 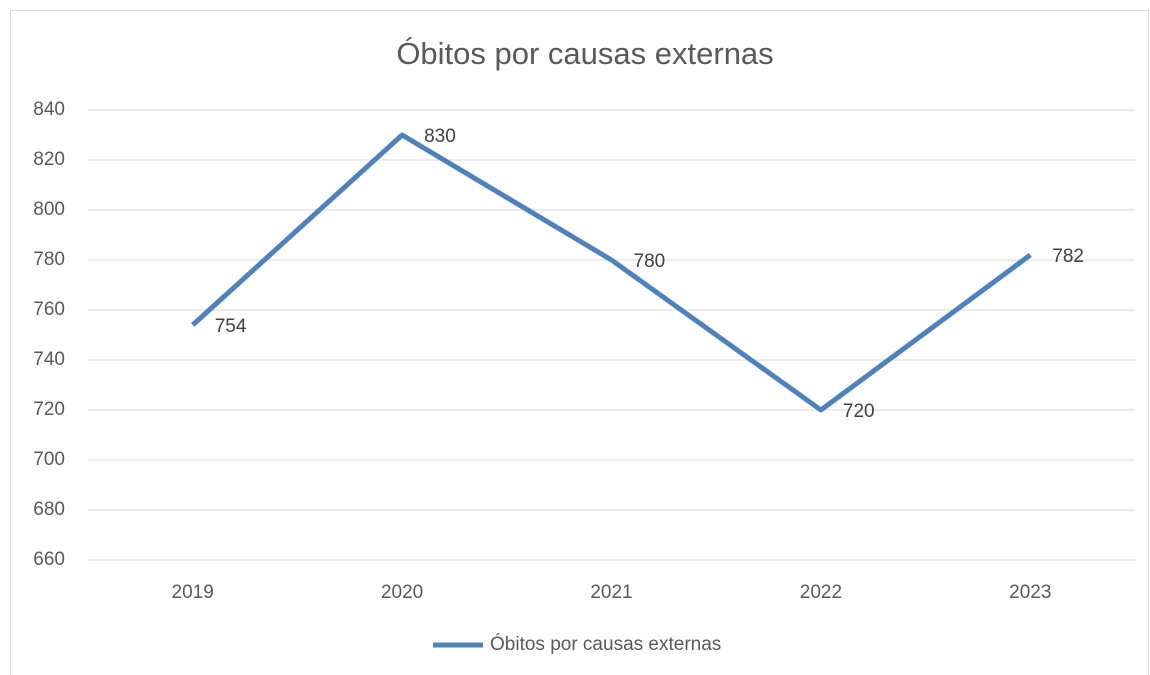 I want to click on y-tick-label: 720, so click(x=49, y=409).